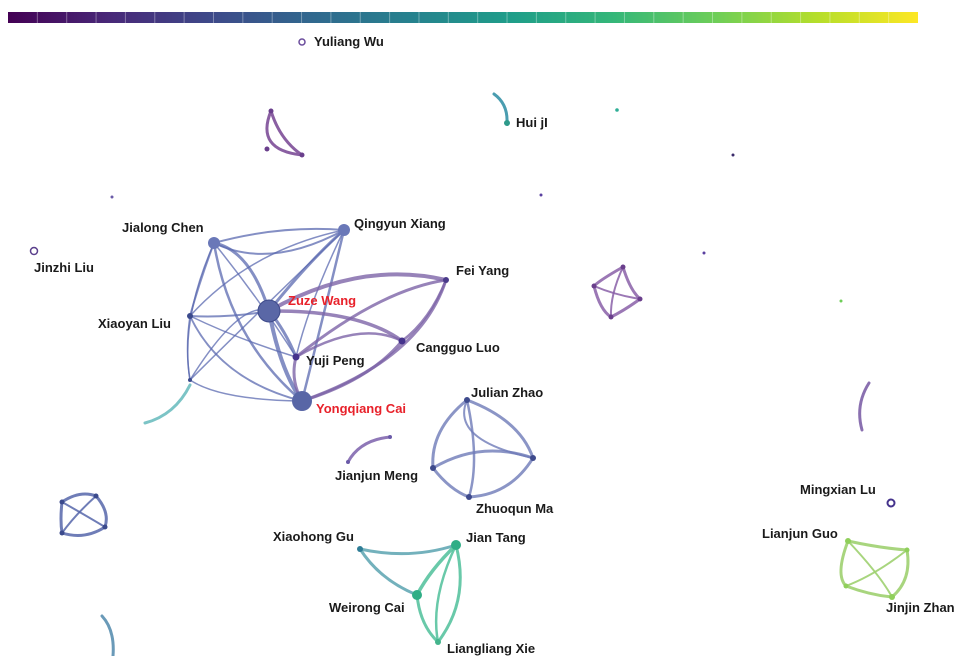 The image size is (960, 656). Describe the element at coordinates (848, 541) in the screenshot. I see `node-lianjun-guo` at that location.